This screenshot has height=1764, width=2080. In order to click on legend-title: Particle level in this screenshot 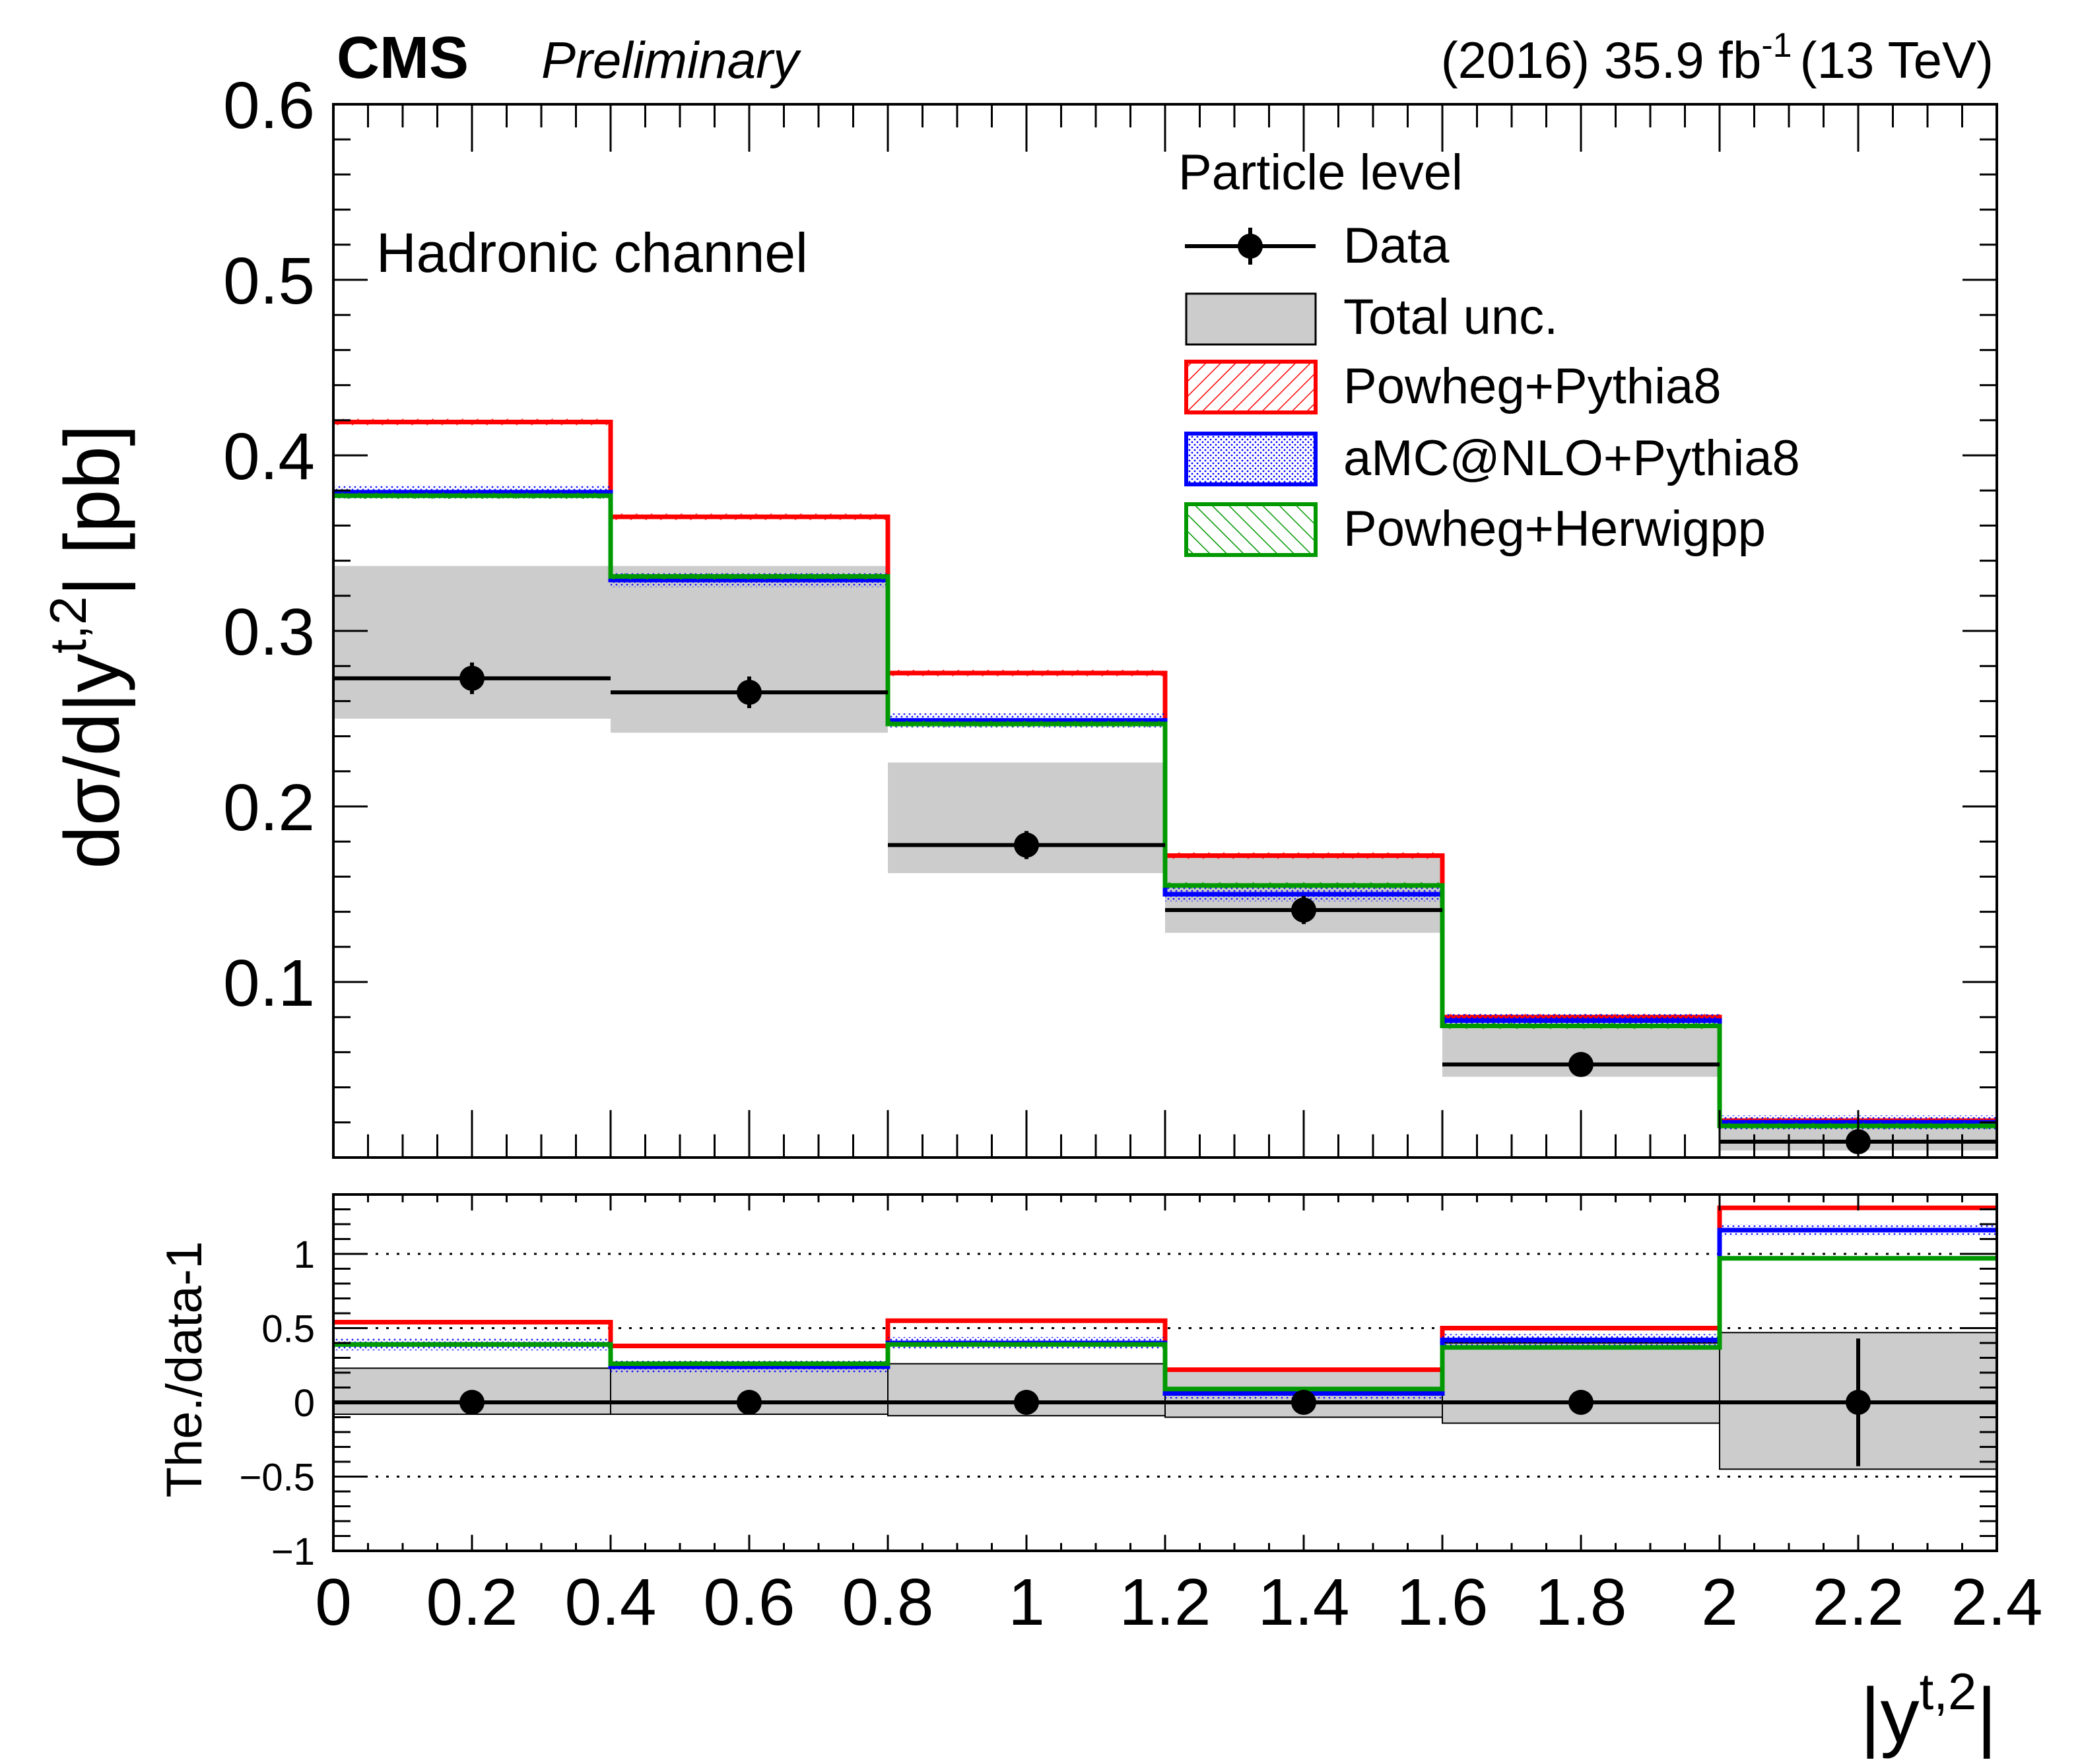, I will do `click(1320, 173)`.